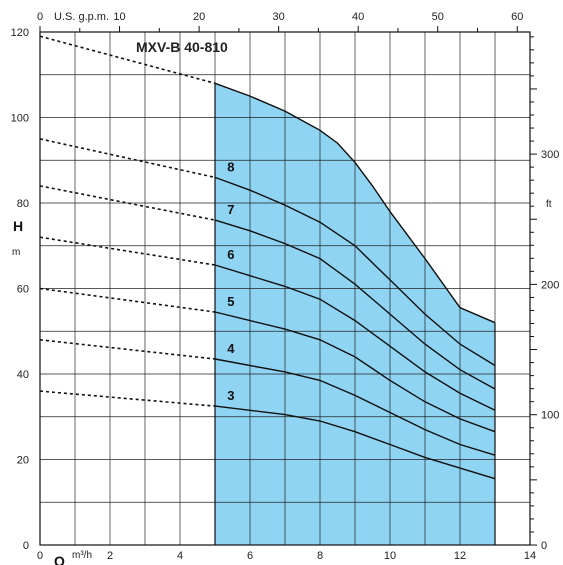 The image size is (563, 565). I want to click on y-axis-unit: m, so click(16, 252).